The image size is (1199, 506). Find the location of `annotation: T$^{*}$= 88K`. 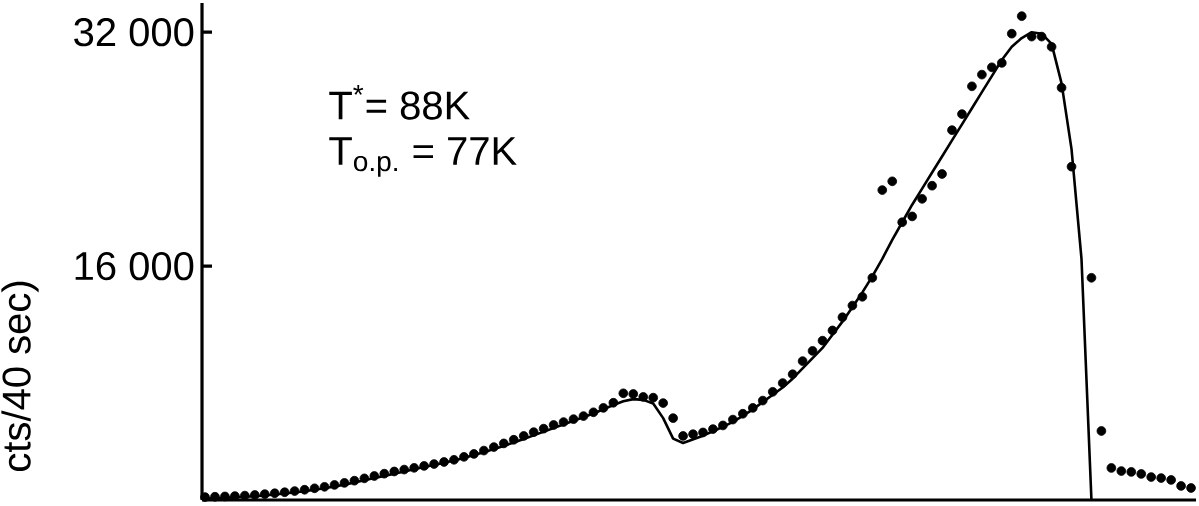

annotation: T$^{*}$= 88K is located at coordinates (399, 102).